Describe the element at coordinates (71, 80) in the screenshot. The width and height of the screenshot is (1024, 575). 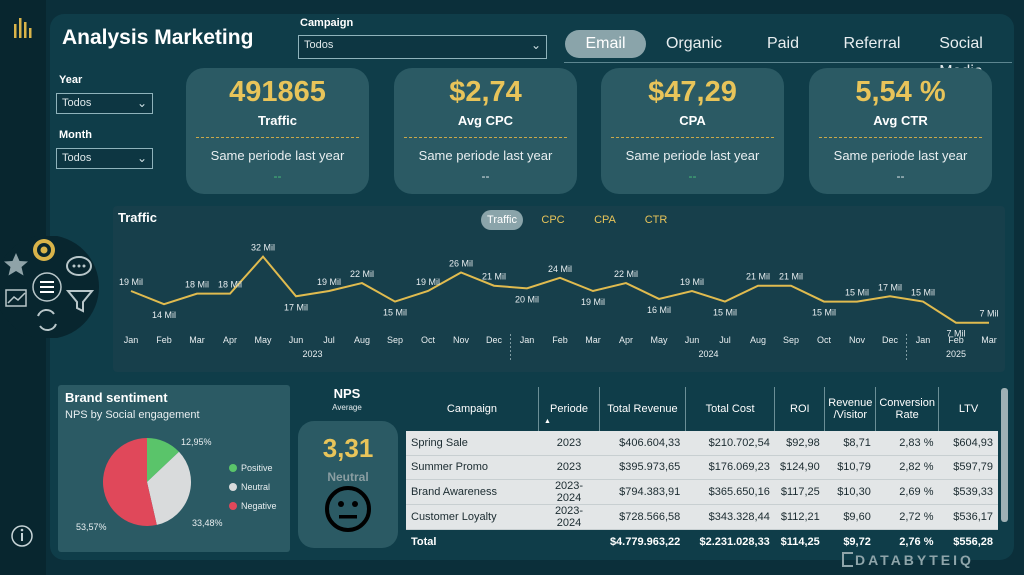
I see `year-label: Year` at that location.